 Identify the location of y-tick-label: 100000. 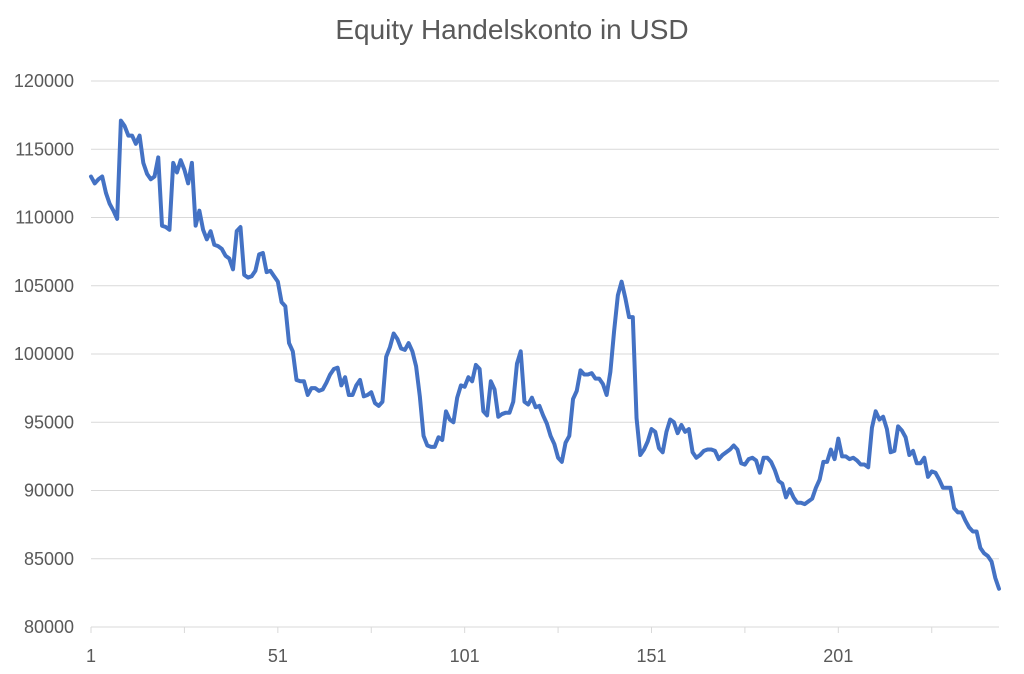
(44, 354).